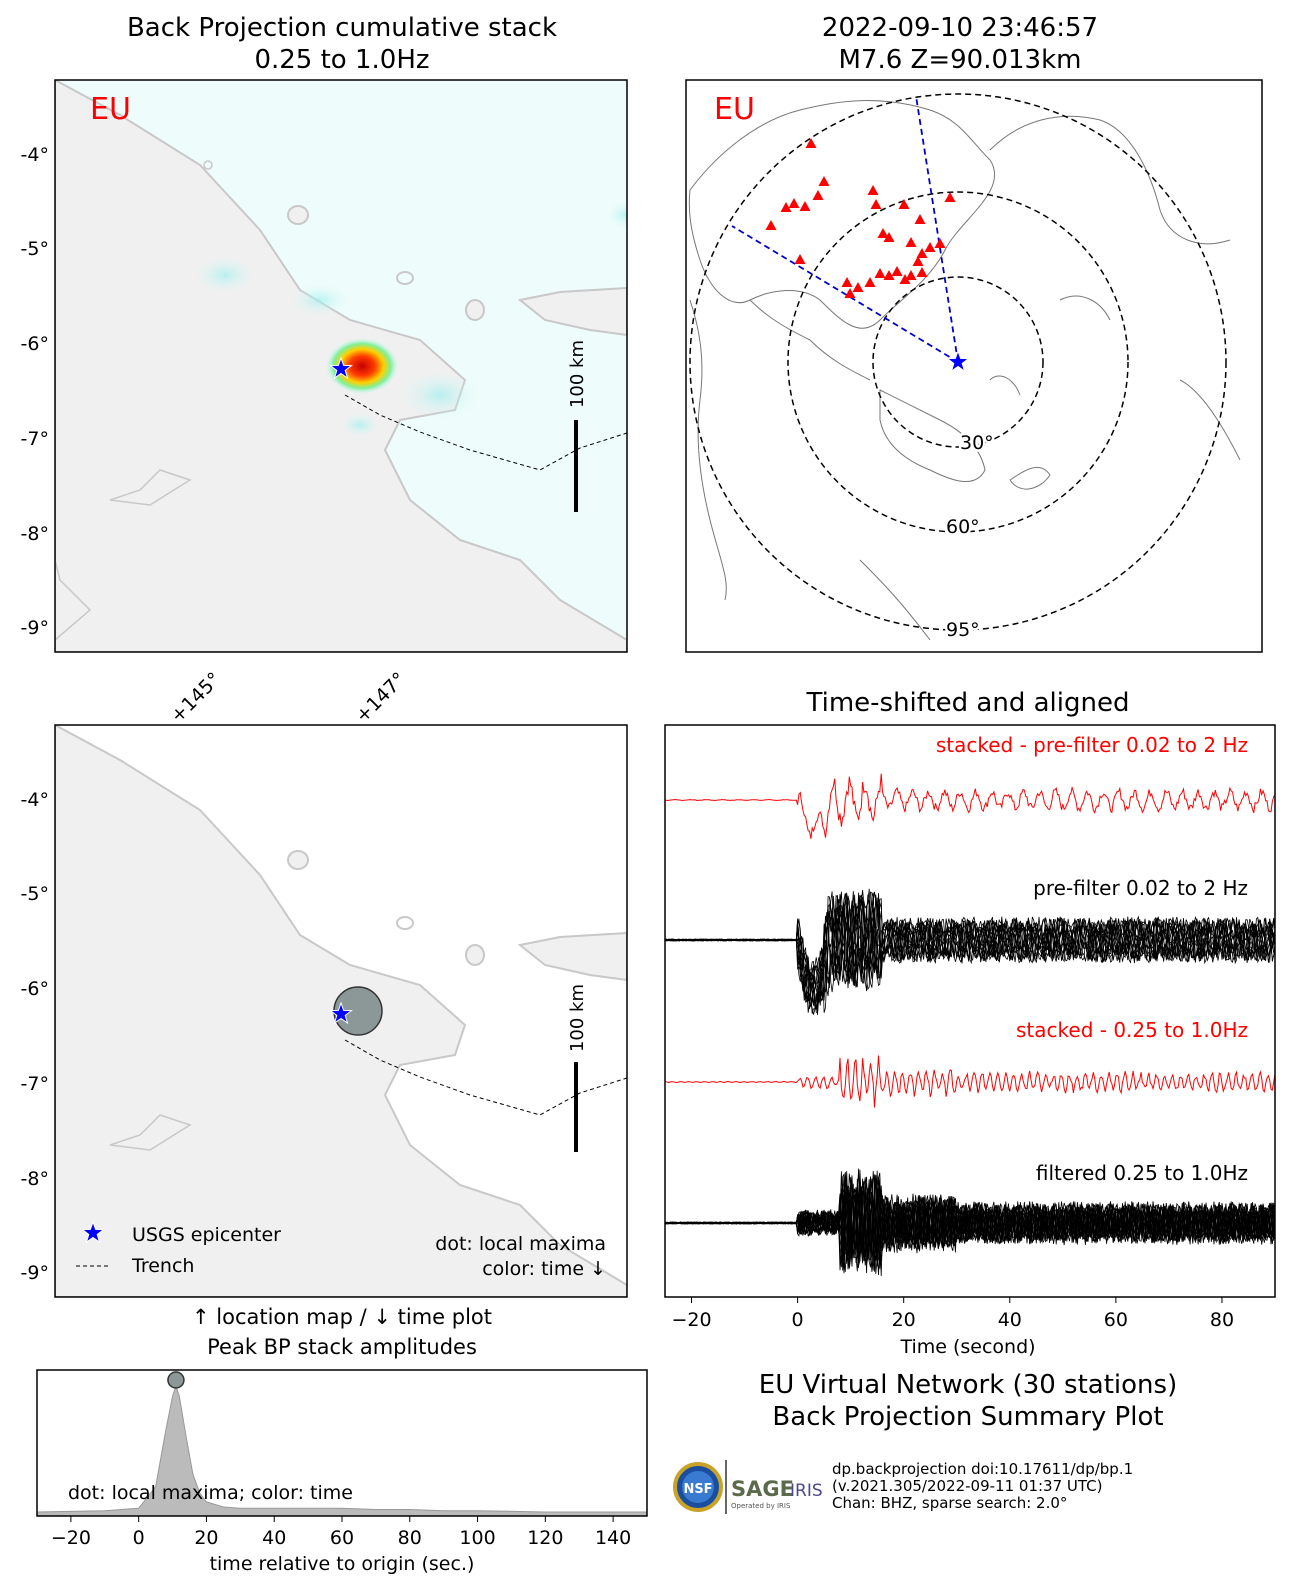 The width and height of the screenshot is (1291, 1593). I want to click on x-tick-label: 100, so click(477, 1538).